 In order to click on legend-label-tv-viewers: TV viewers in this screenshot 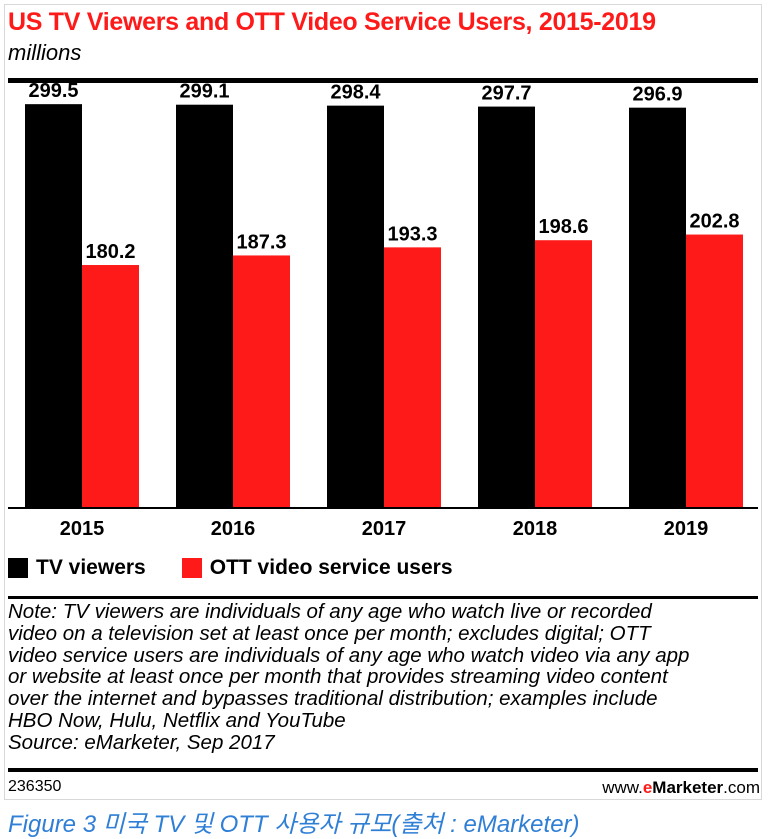, I will do `click(91, 567)`.